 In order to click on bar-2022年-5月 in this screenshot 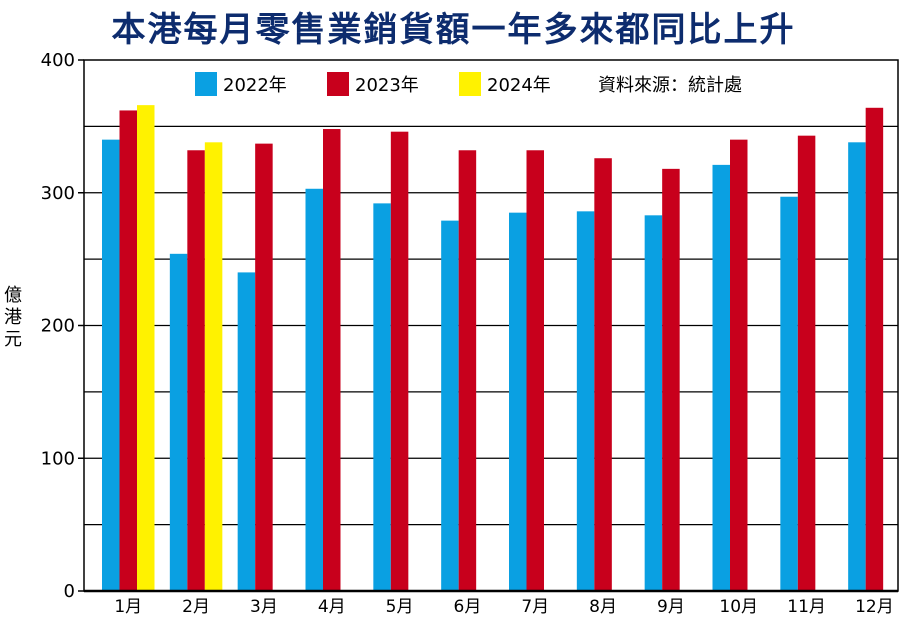, I will do `click(382, 397)`.